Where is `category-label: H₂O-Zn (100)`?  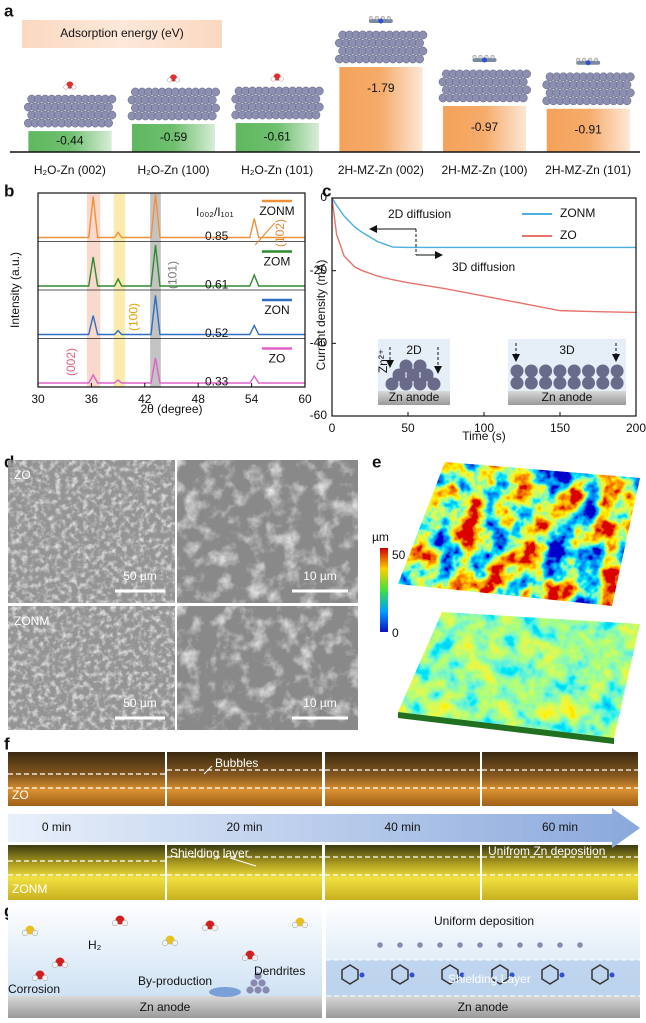 category-label: H₂O-Zn (100) is located at coordinates (173, 170).